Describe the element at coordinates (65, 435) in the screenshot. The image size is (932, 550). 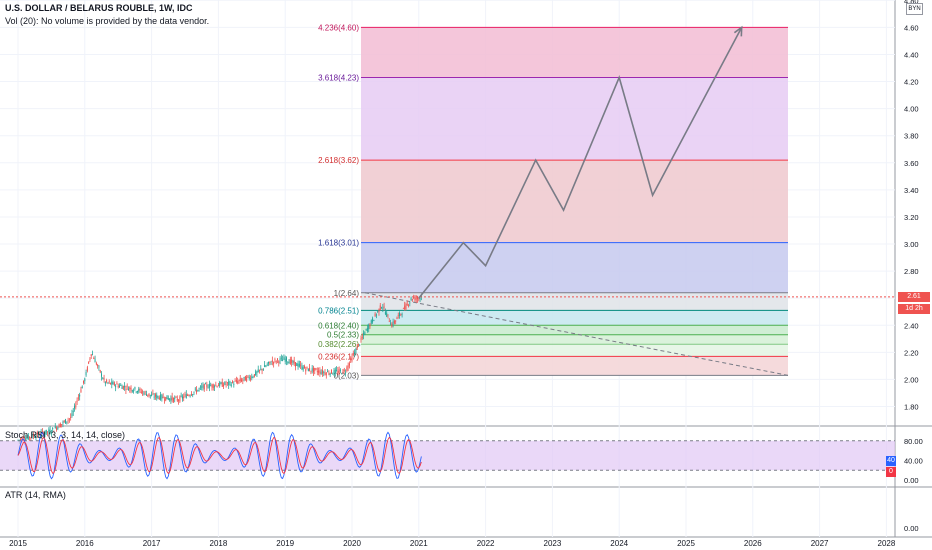
I see `stoch-rsi-label: Stoch RSI (3, 3, 14, 14, close)` at that location.